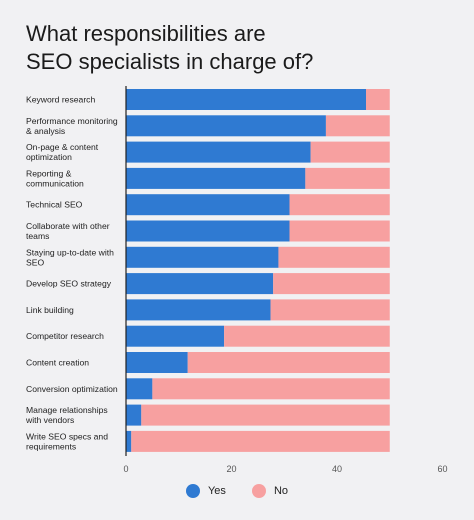  I want to click on category-label-8: Link building, so click(50, 310).